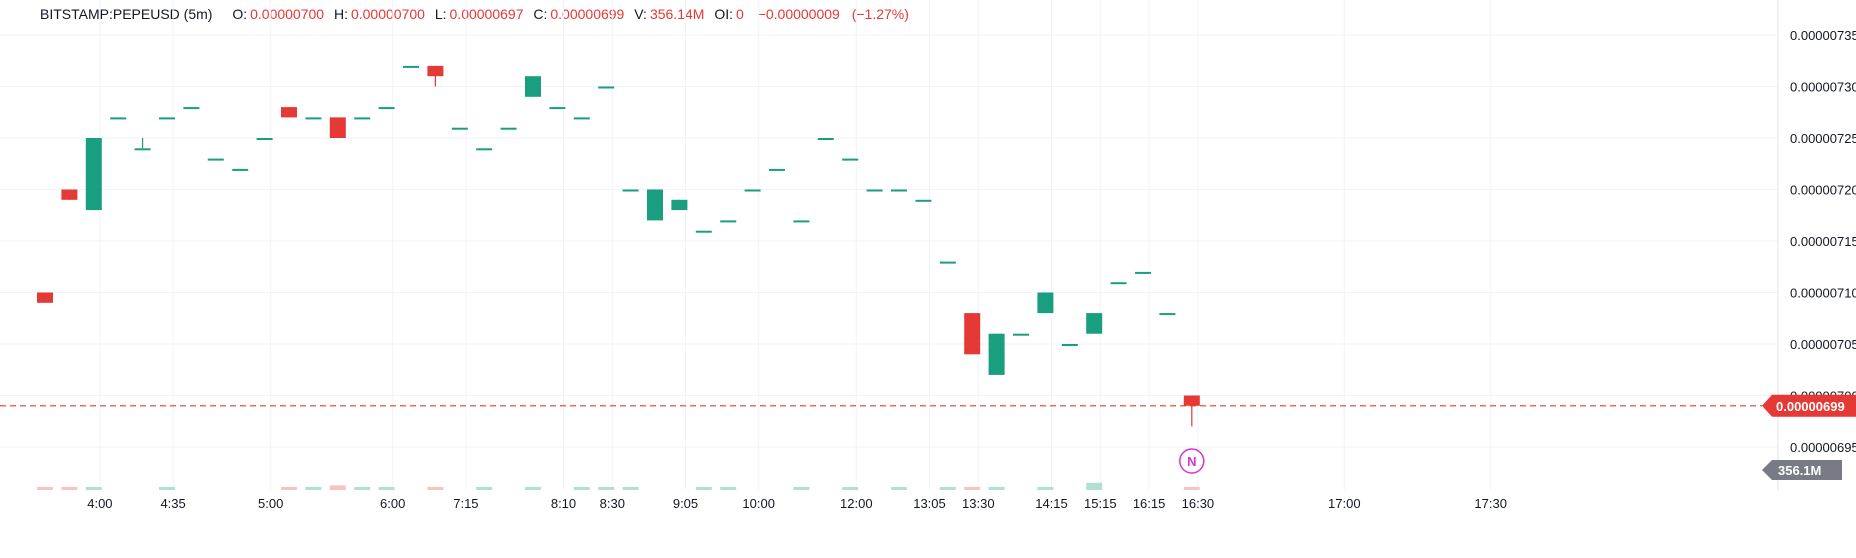  Describe the element at coordinates (978, 503) in the screenshot. I see `x-tick-label: 13:30` at that location.